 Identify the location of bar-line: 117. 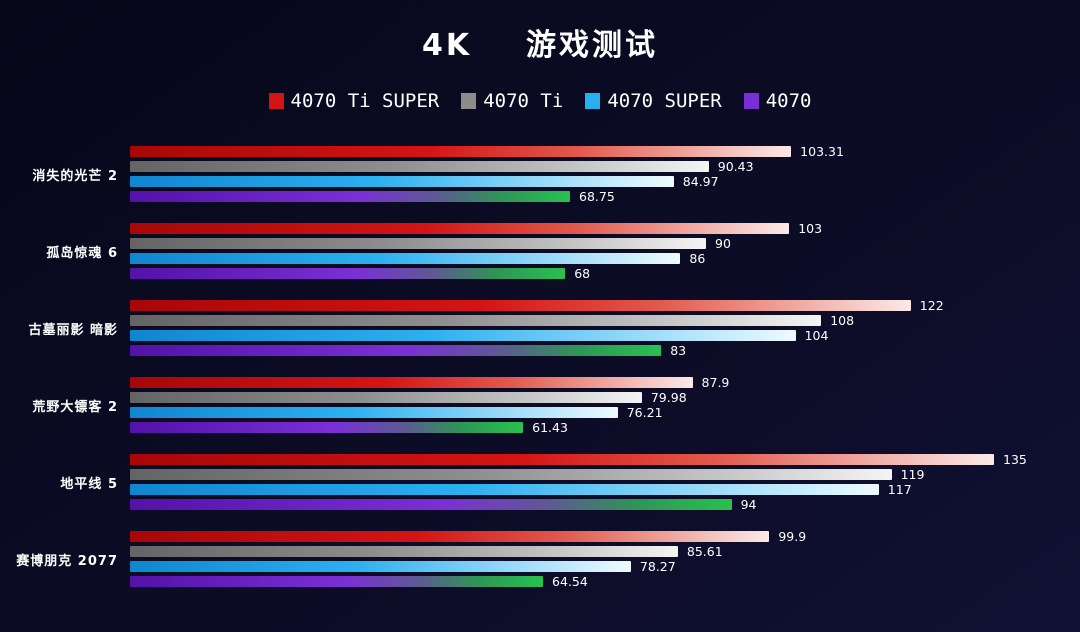
(578, 489).